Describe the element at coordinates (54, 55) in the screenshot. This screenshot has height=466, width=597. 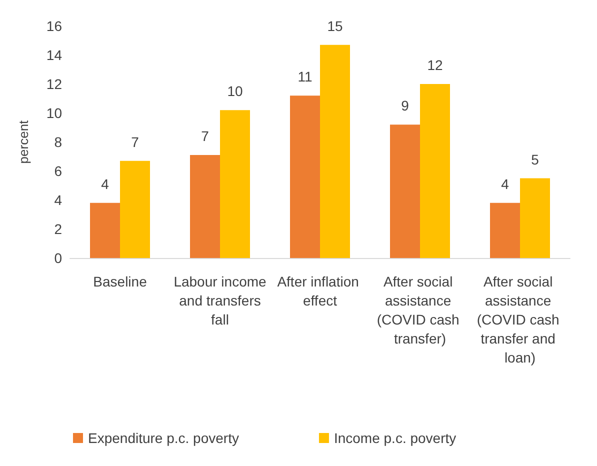
I see `y-tick-label: 14` at that location.